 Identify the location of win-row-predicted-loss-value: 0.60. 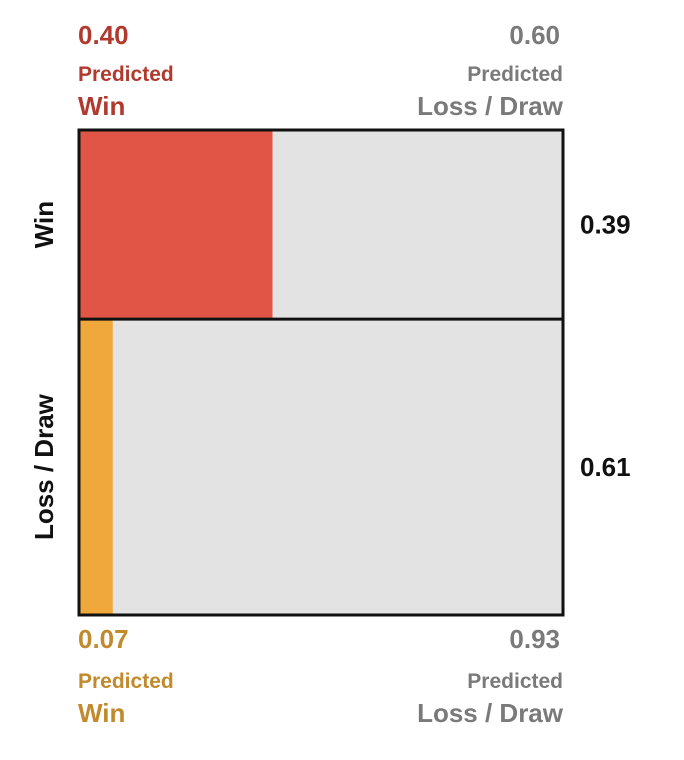
(534, 35).